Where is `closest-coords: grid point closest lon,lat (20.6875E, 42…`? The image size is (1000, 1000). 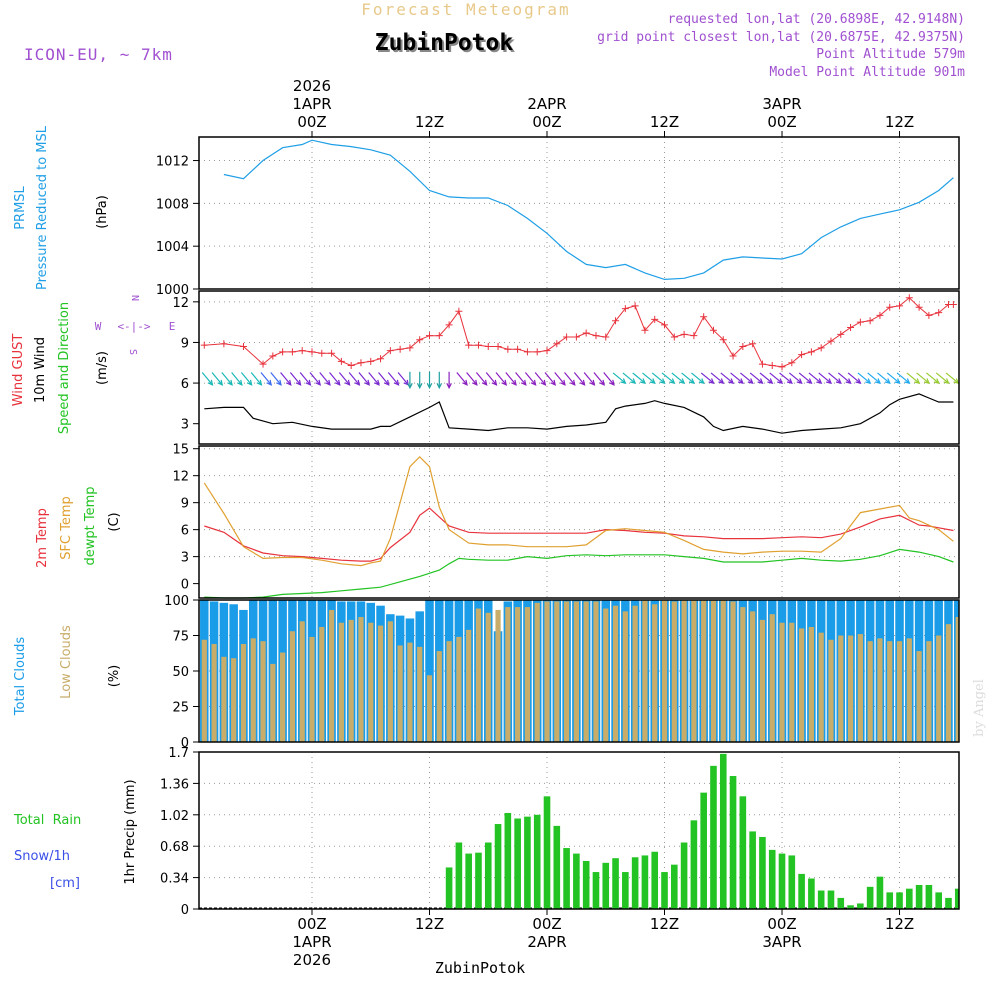 closest-coords: grid point closest lon,lat (20.6875E, 42… is located at coordinates (781, 37).